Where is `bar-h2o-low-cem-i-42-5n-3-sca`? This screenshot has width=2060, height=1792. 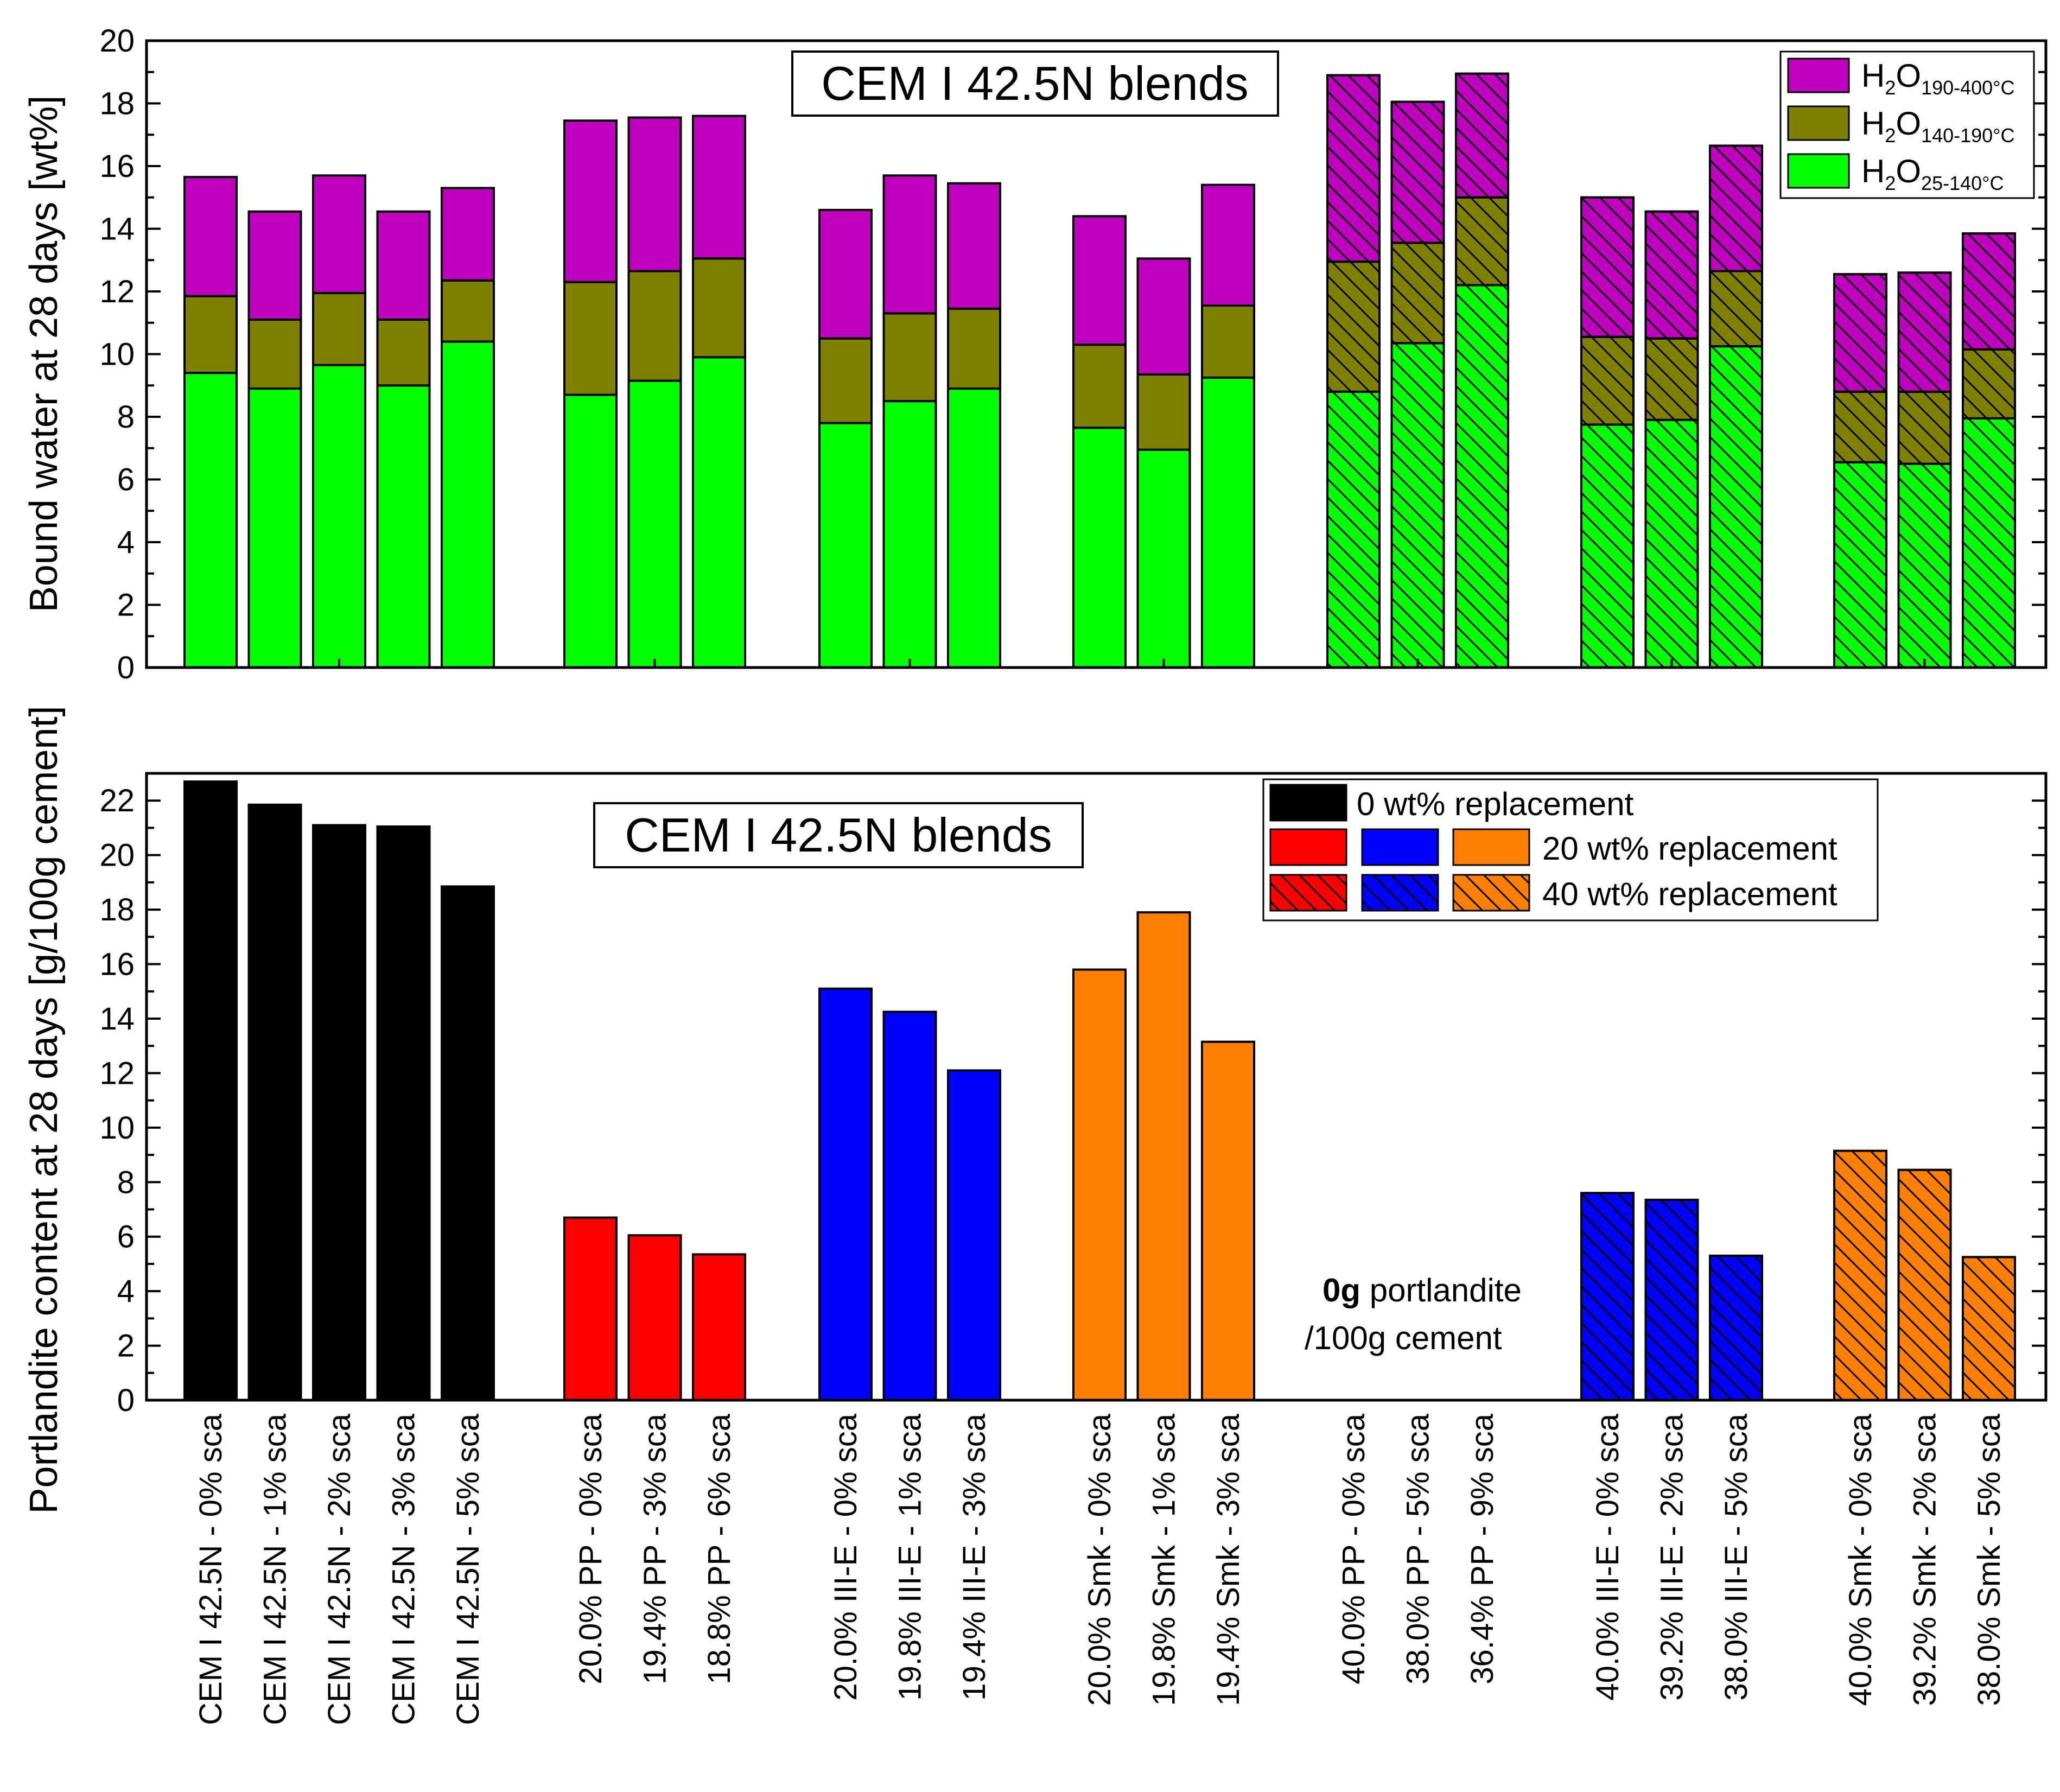
bar-h2o-low-cem-i-42-5n-3-sca is located at coordinates (403, 526).